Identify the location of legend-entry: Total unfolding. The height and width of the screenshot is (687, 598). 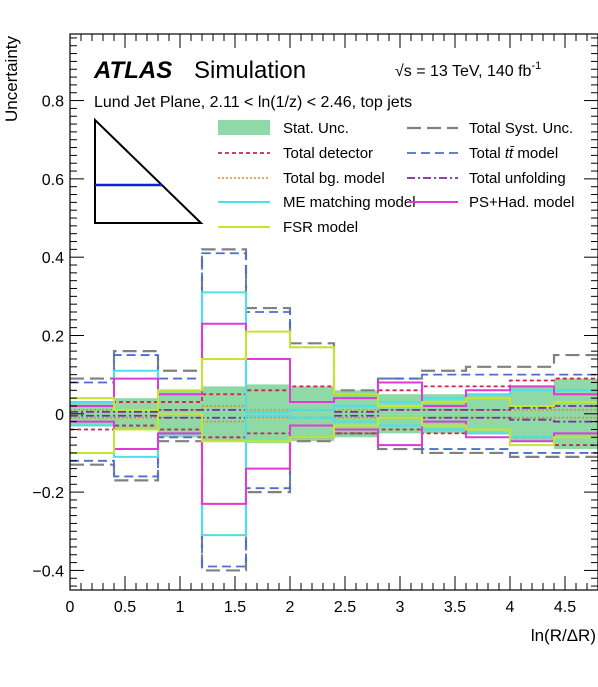
(486, 178).